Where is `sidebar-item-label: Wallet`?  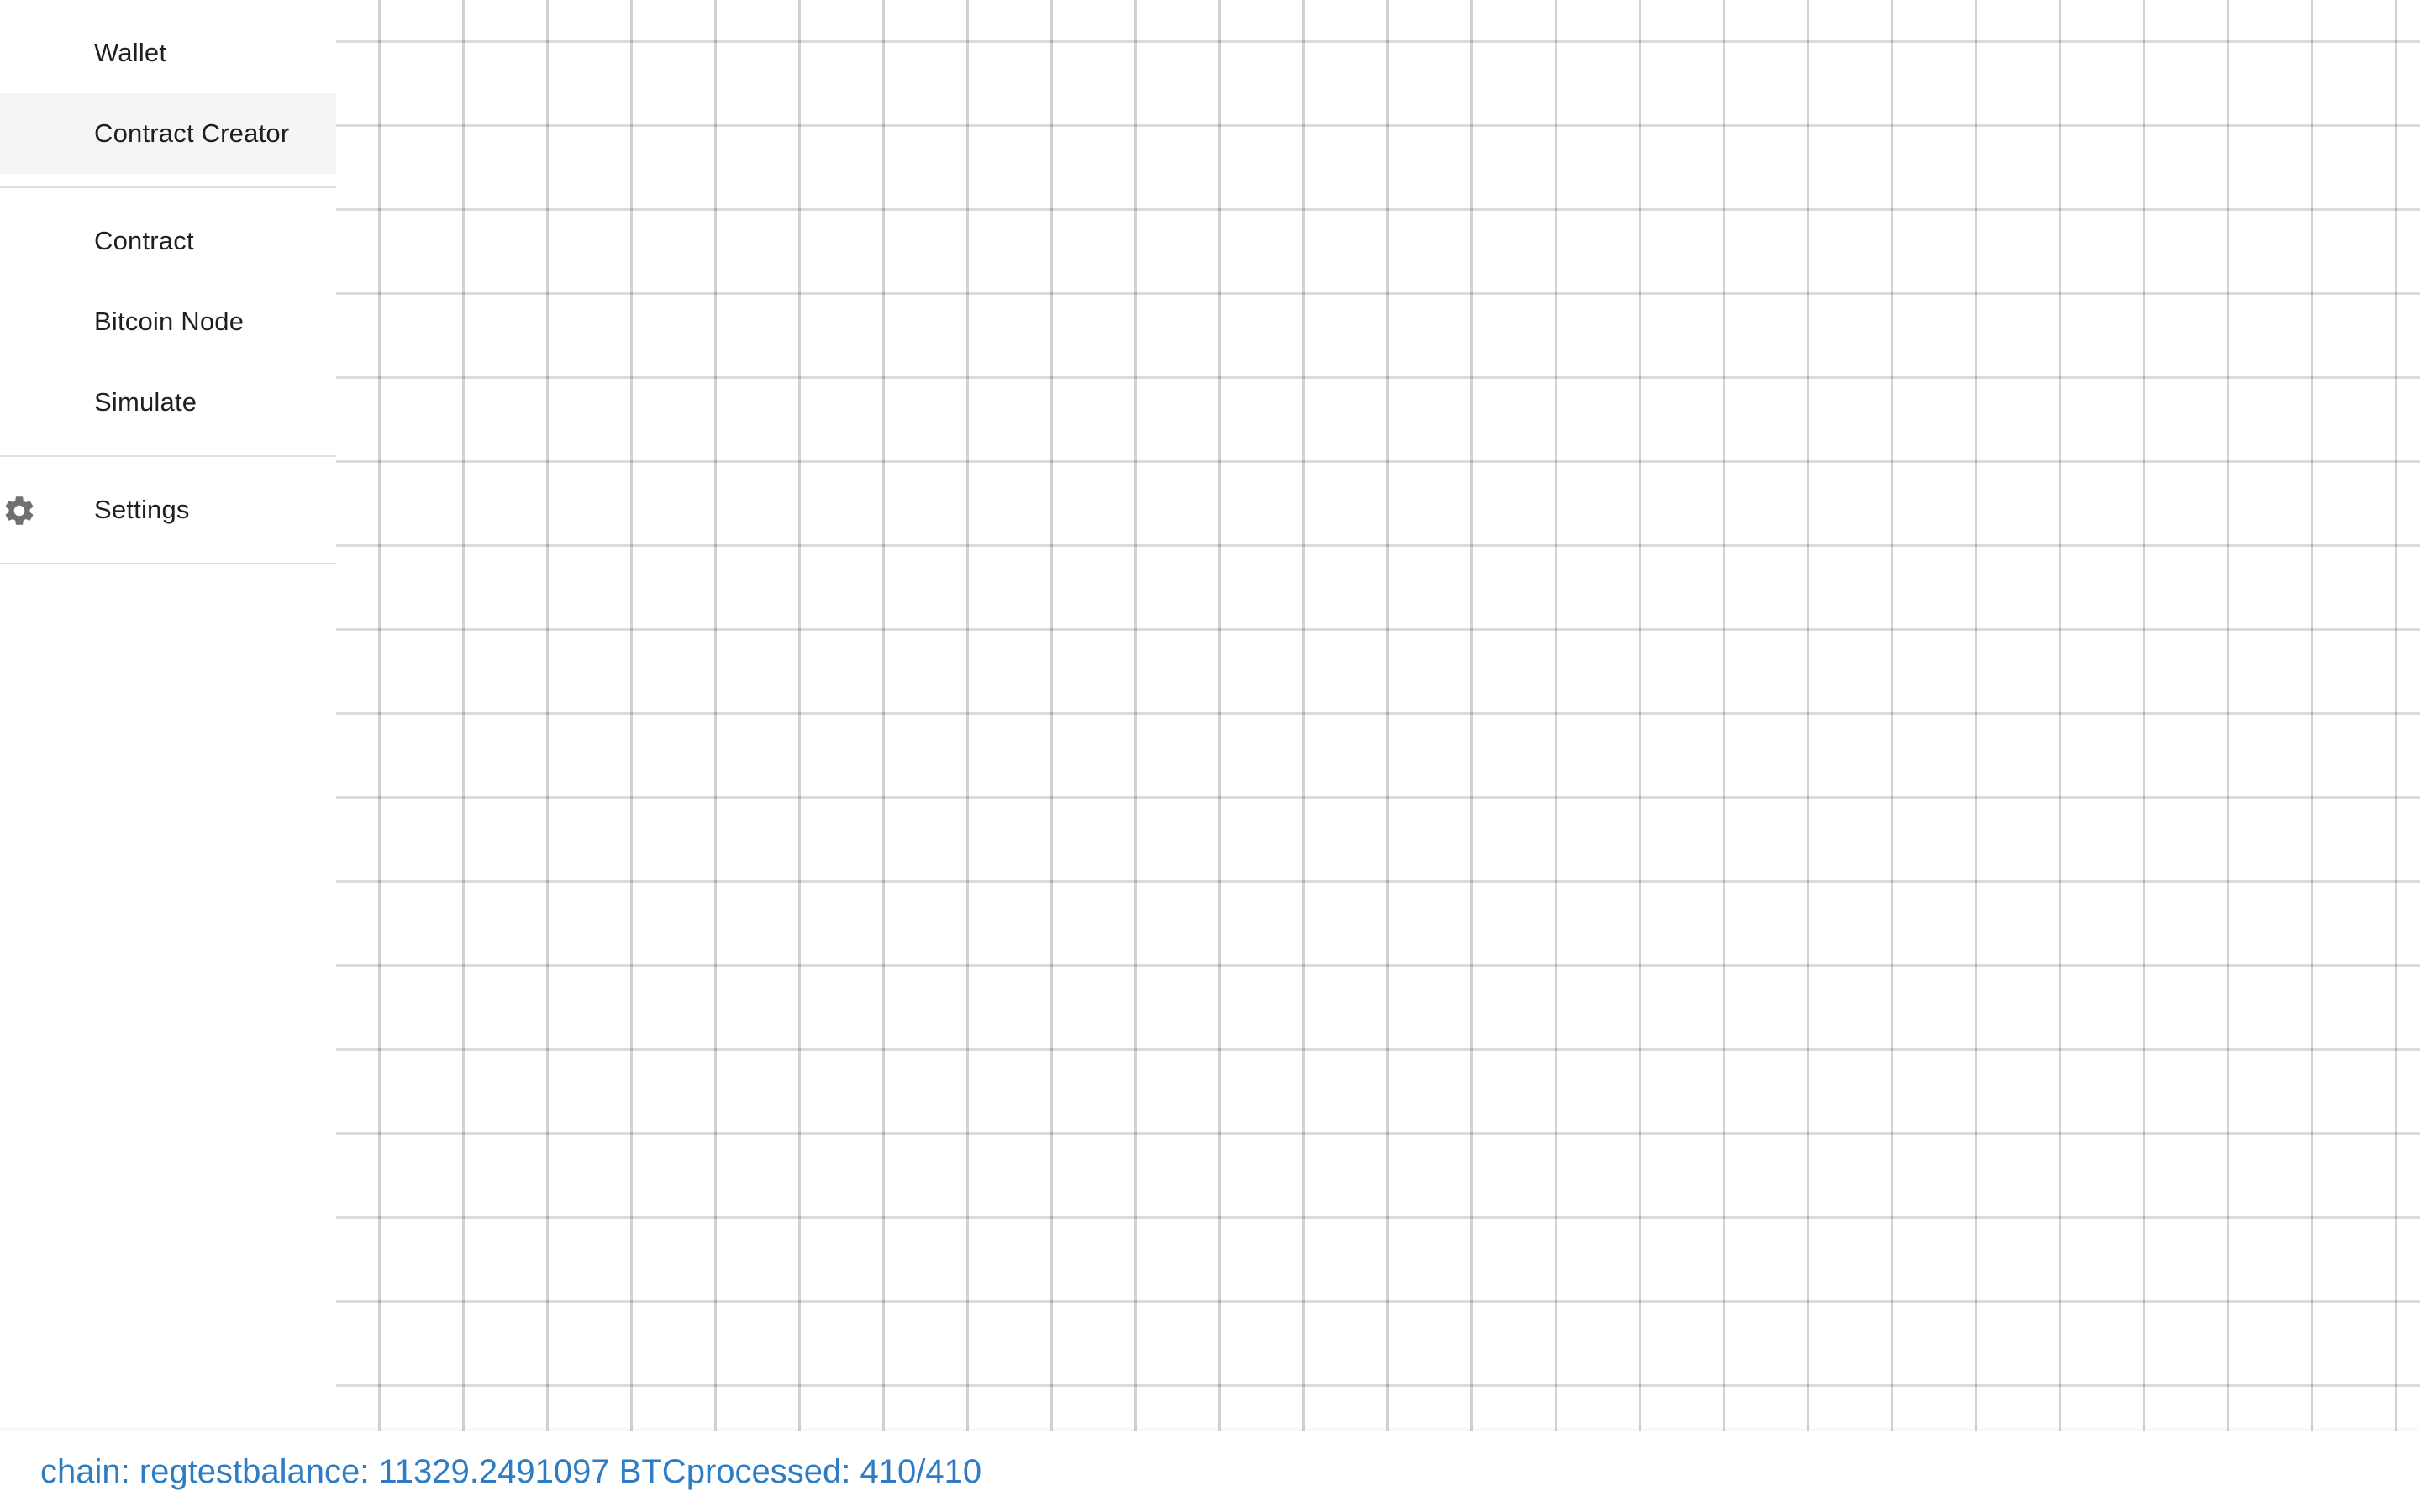
sidebar-item-label: Wallet is located at coordinates (130, 52).